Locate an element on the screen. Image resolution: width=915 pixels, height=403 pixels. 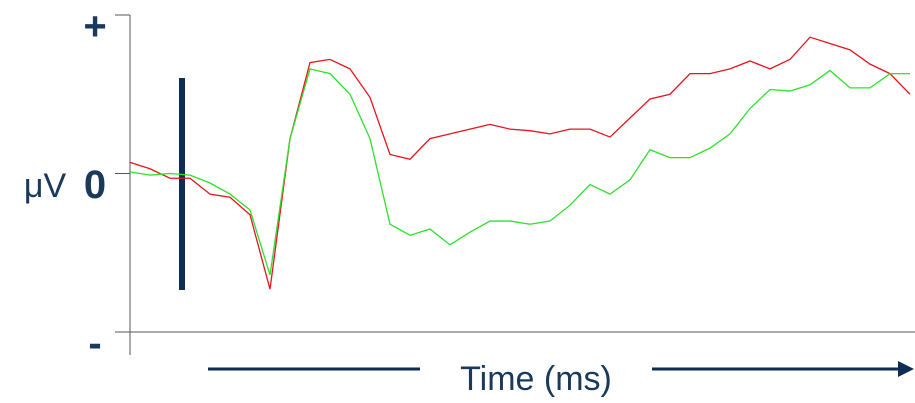
y-tick-label: - is located at coordinates (94, 344).